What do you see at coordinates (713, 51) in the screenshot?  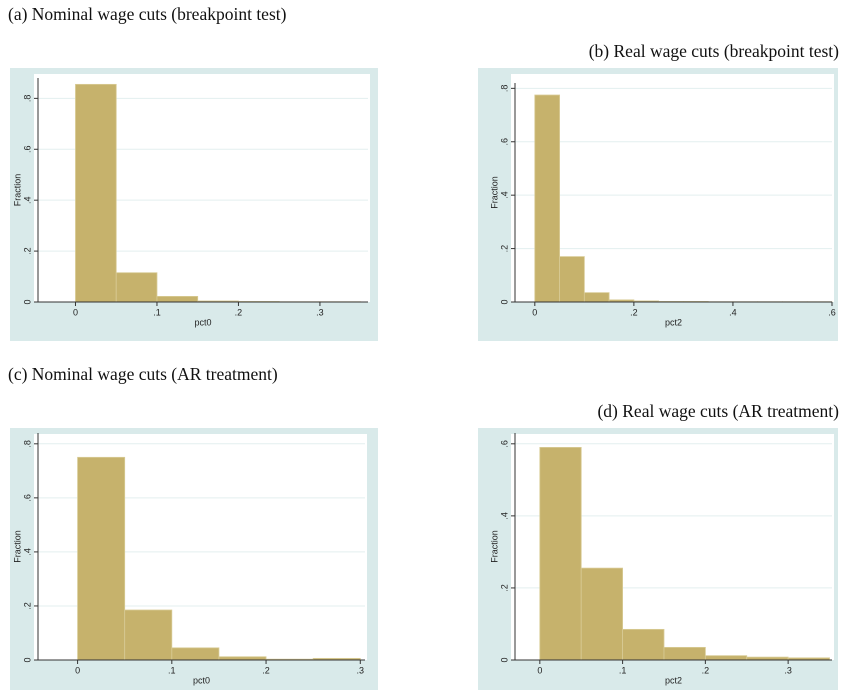 I see `caption: (b) Real wage cuts (breakpoint test)` at bounding box center [713, 51].